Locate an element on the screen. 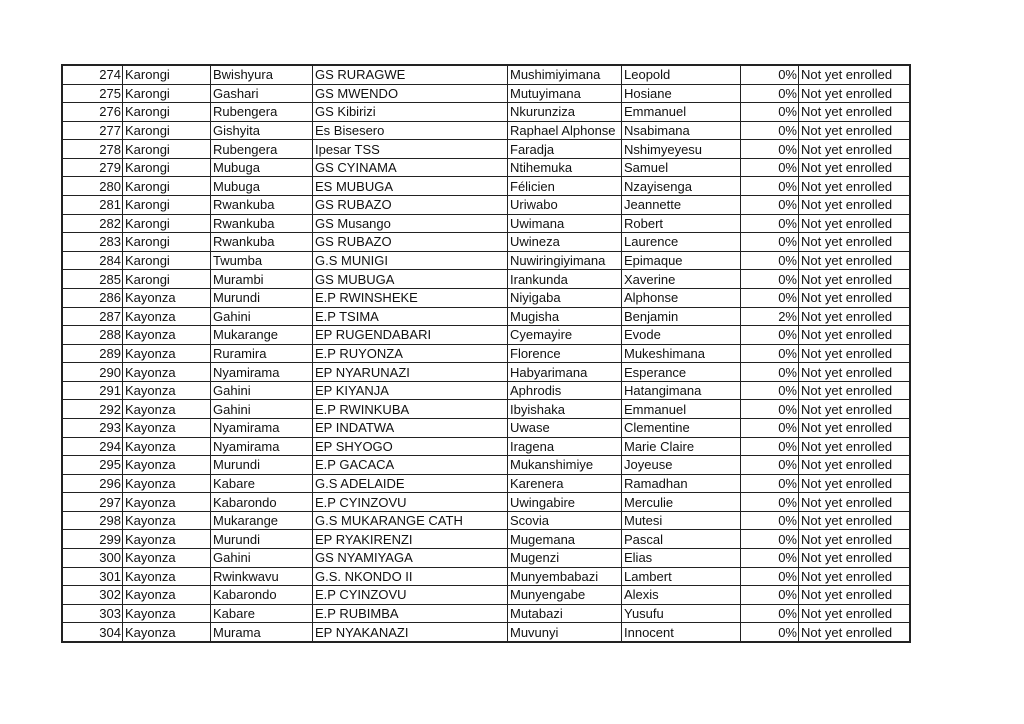  first-name-cell: Xaverine is located at coordinates (681, 279).